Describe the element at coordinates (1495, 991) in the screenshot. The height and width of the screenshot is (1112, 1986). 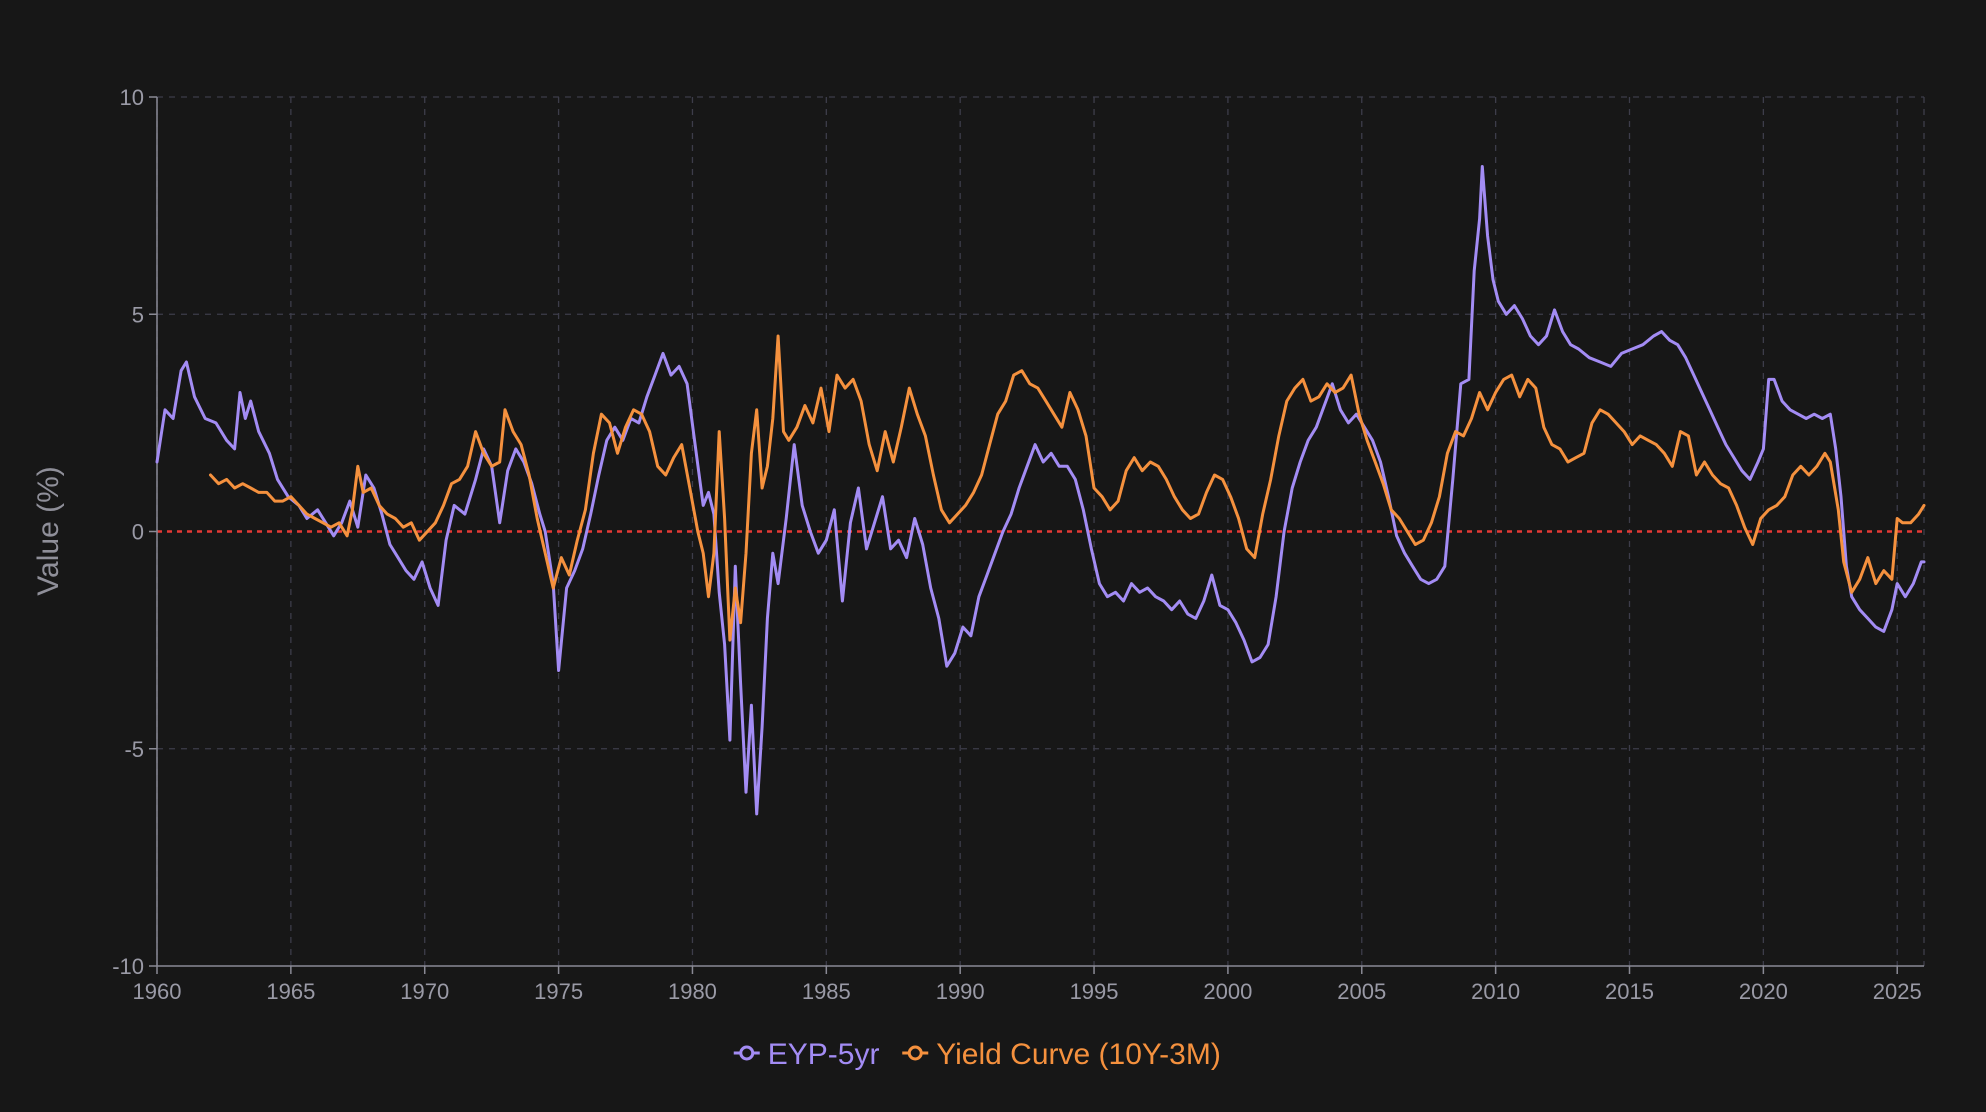
I see `x-tick-label: 2010` at that location.